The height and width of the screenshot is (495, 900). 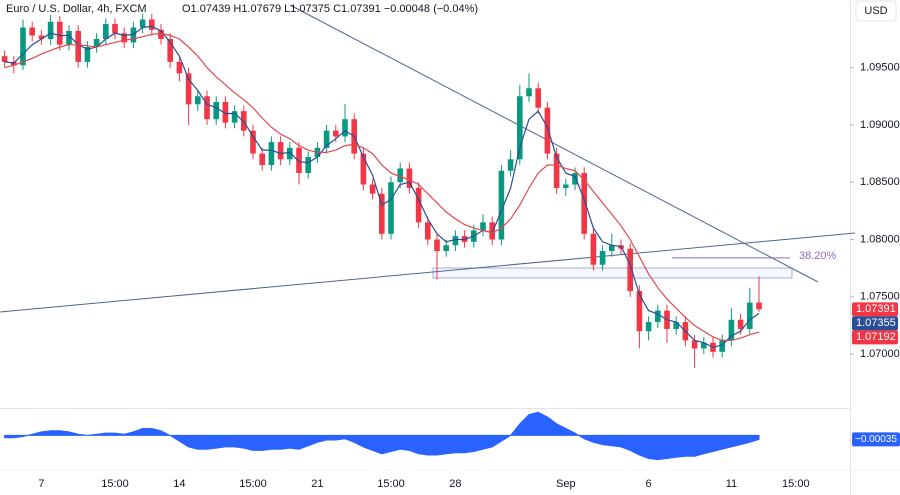 I want to click on x-tick-label: 28, so click(x=455, y=484).